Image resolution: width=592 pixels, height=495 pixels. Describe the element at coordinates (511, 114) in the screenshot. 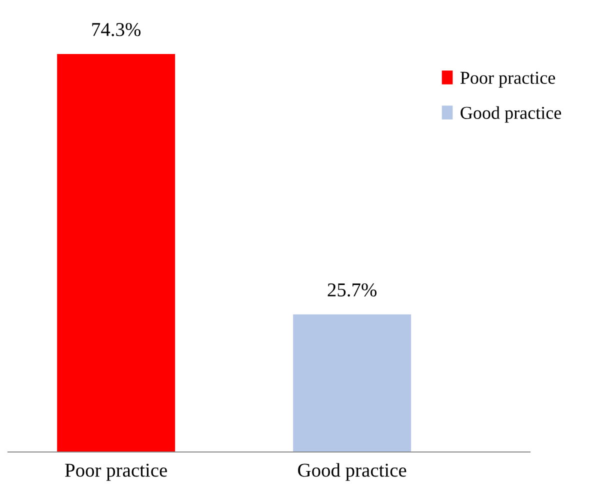

I see `legend-label: Good practice` at that location.